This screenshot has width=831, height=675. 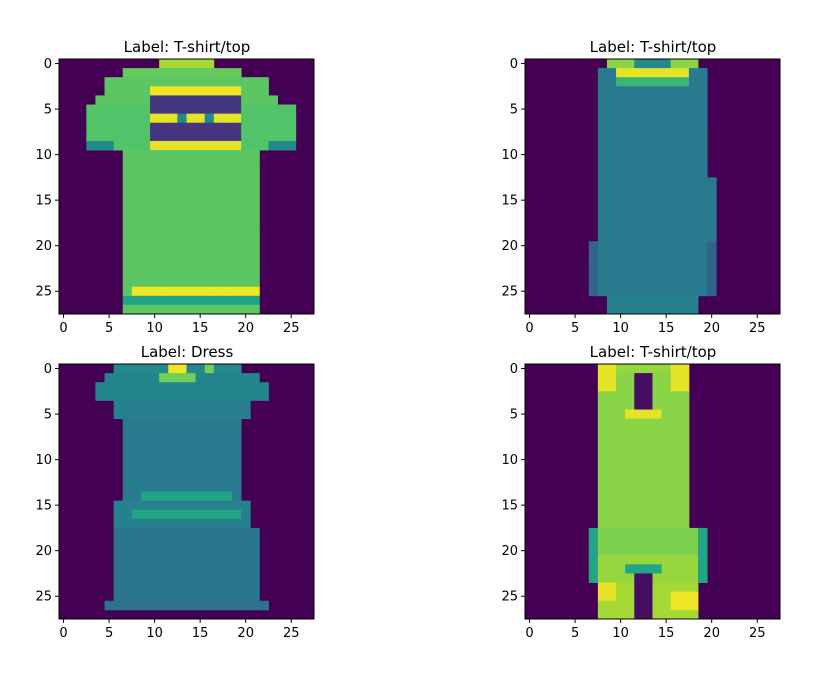 I want to click on x-tick-label: 15, so click(x=666, y=633).